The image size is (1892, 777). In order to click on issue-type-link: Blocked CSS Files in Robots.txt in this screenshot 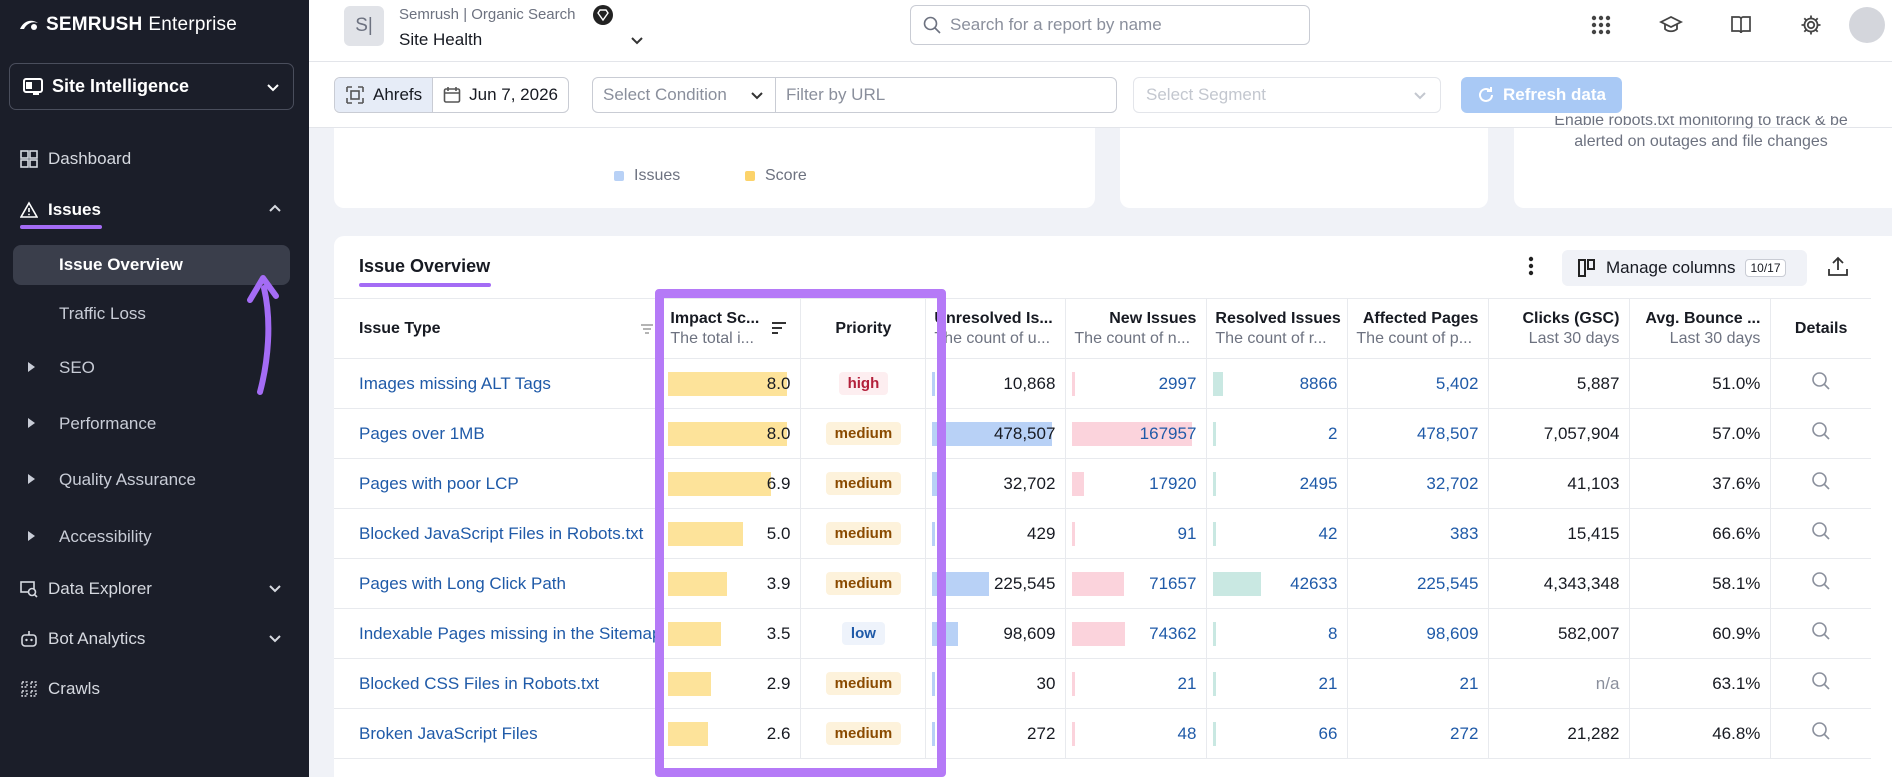, I will do `click(498, 683)`.